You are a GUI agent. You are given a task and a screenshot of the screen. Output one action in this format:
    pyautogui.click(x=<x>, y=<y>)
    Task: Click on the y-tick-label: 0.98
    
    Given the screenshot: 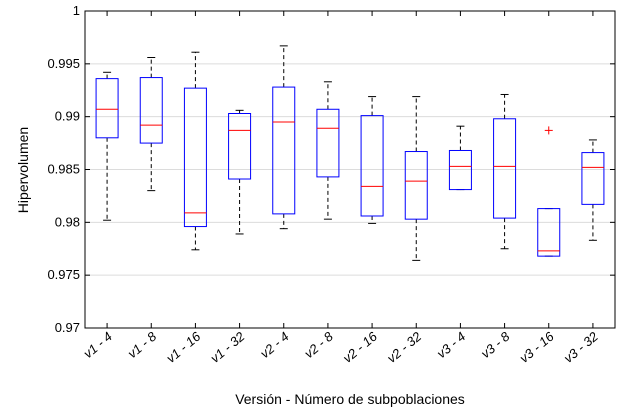 What is the action you would take?
    pyautogui.click(x=67, y=221)
    